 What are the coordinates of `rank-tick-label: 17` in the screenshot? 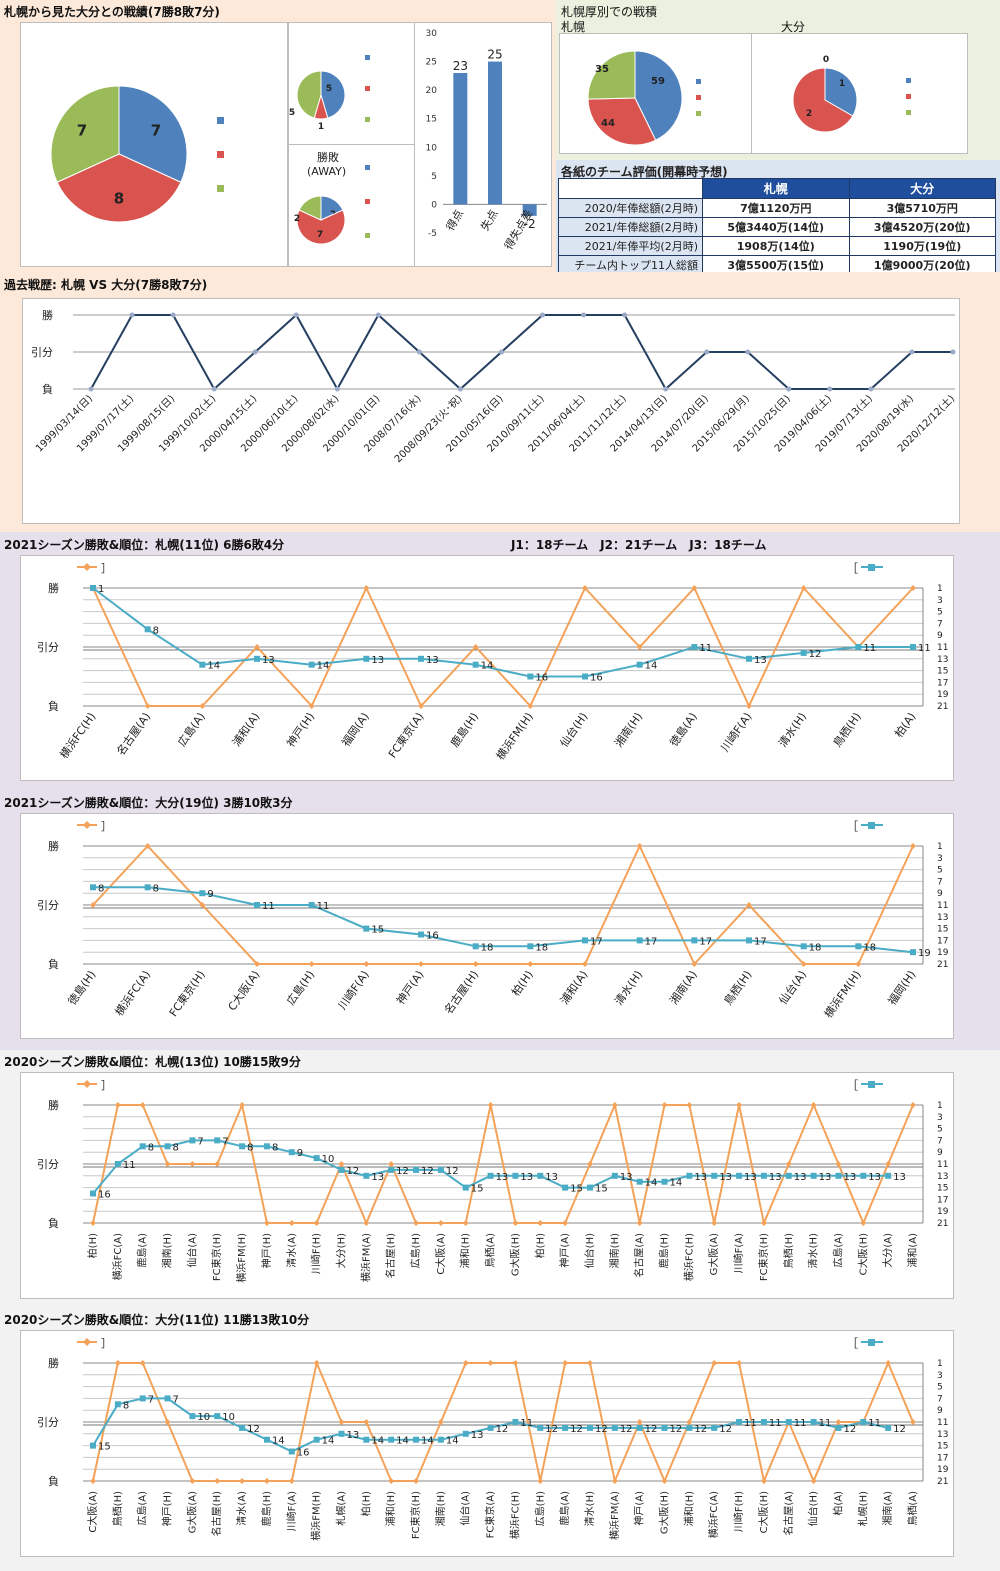 It's located at (942, 941).